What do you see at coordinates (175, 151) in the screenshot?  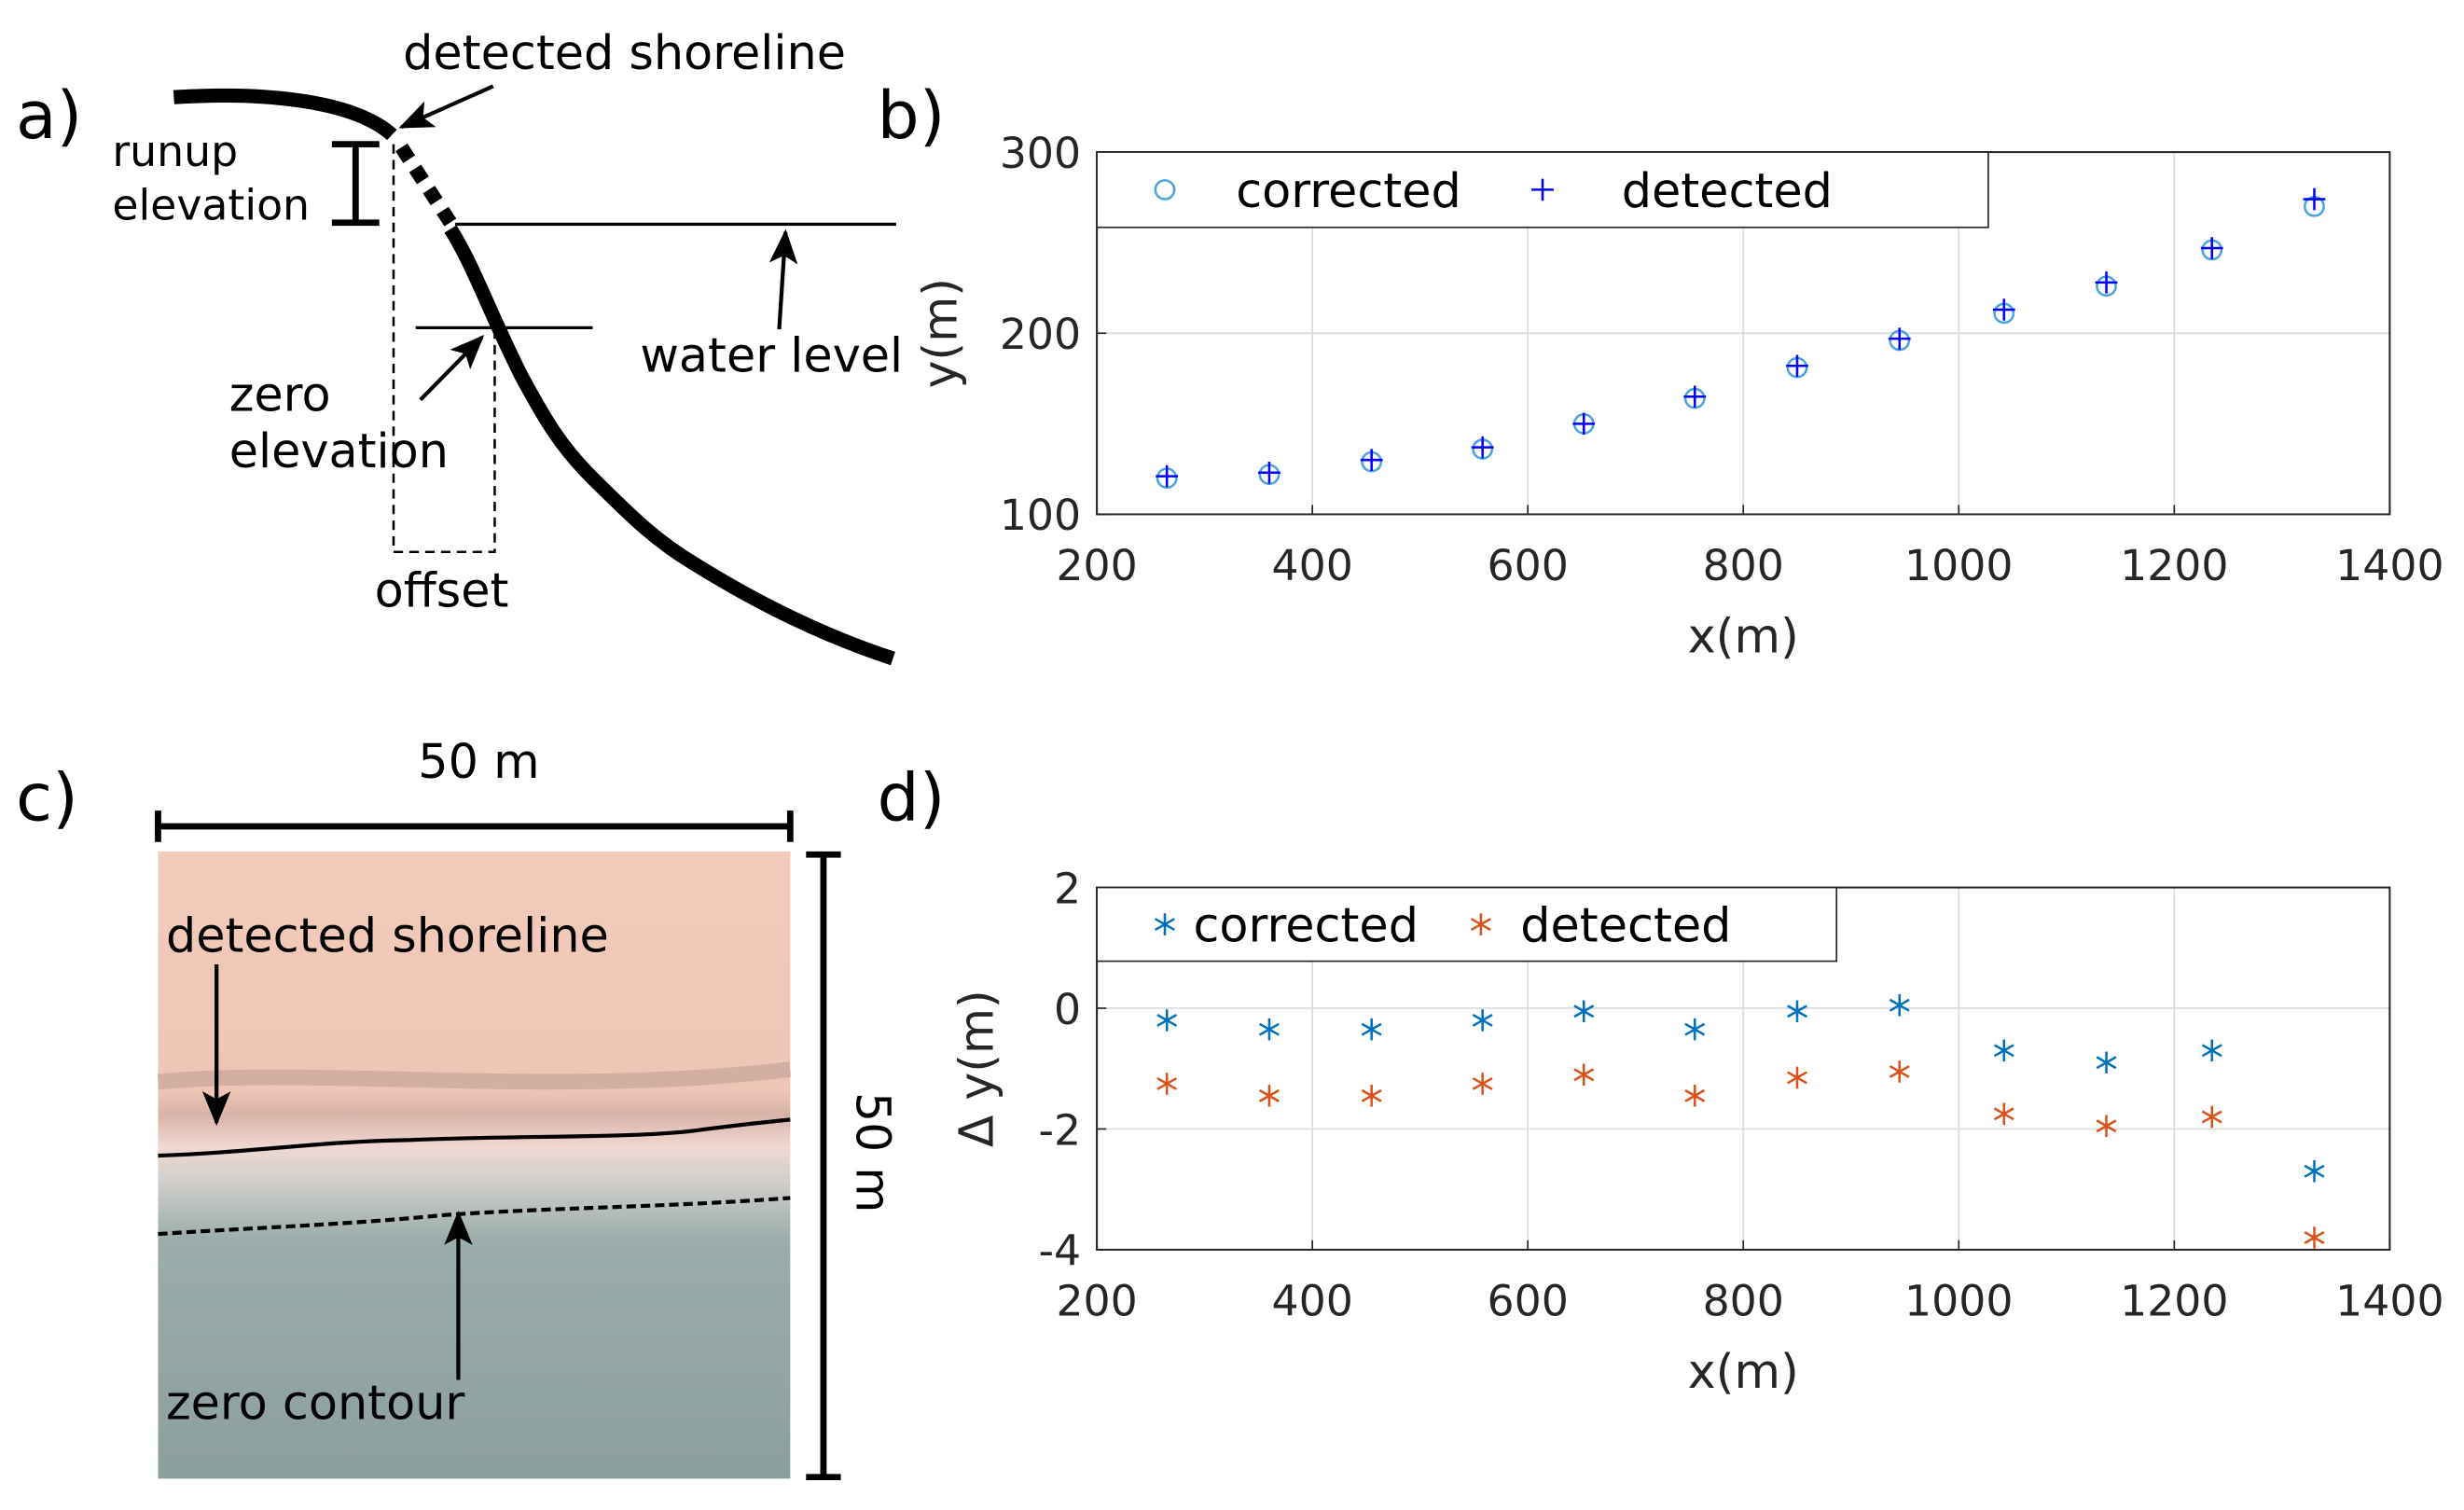 I see `label: runup` at bounding box center [175, 151].